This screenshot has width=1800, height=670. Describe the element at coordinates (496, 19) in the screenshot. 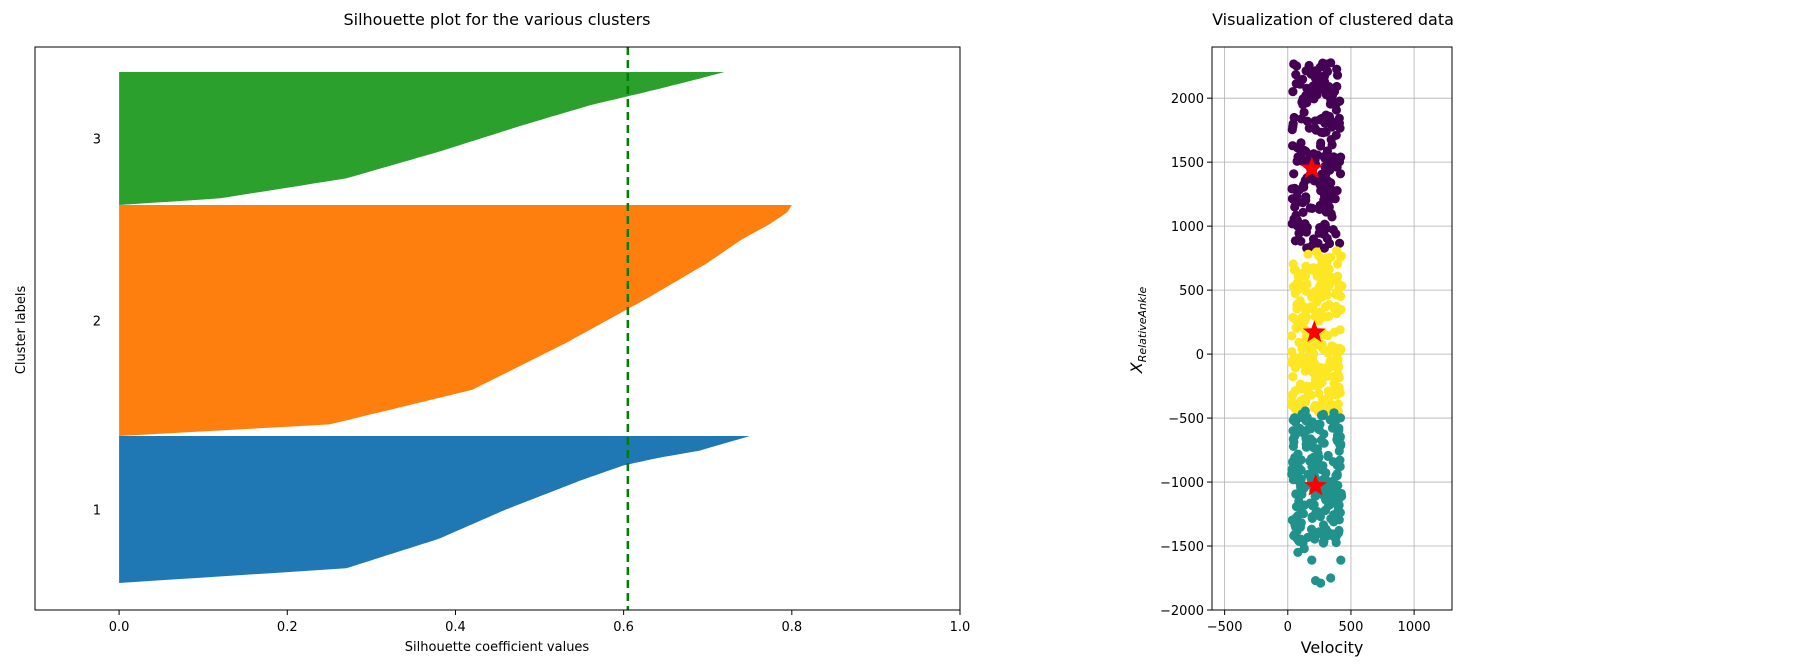

I see `silhouette-plot-title: Silhouette plot for the various clusters` at that location.